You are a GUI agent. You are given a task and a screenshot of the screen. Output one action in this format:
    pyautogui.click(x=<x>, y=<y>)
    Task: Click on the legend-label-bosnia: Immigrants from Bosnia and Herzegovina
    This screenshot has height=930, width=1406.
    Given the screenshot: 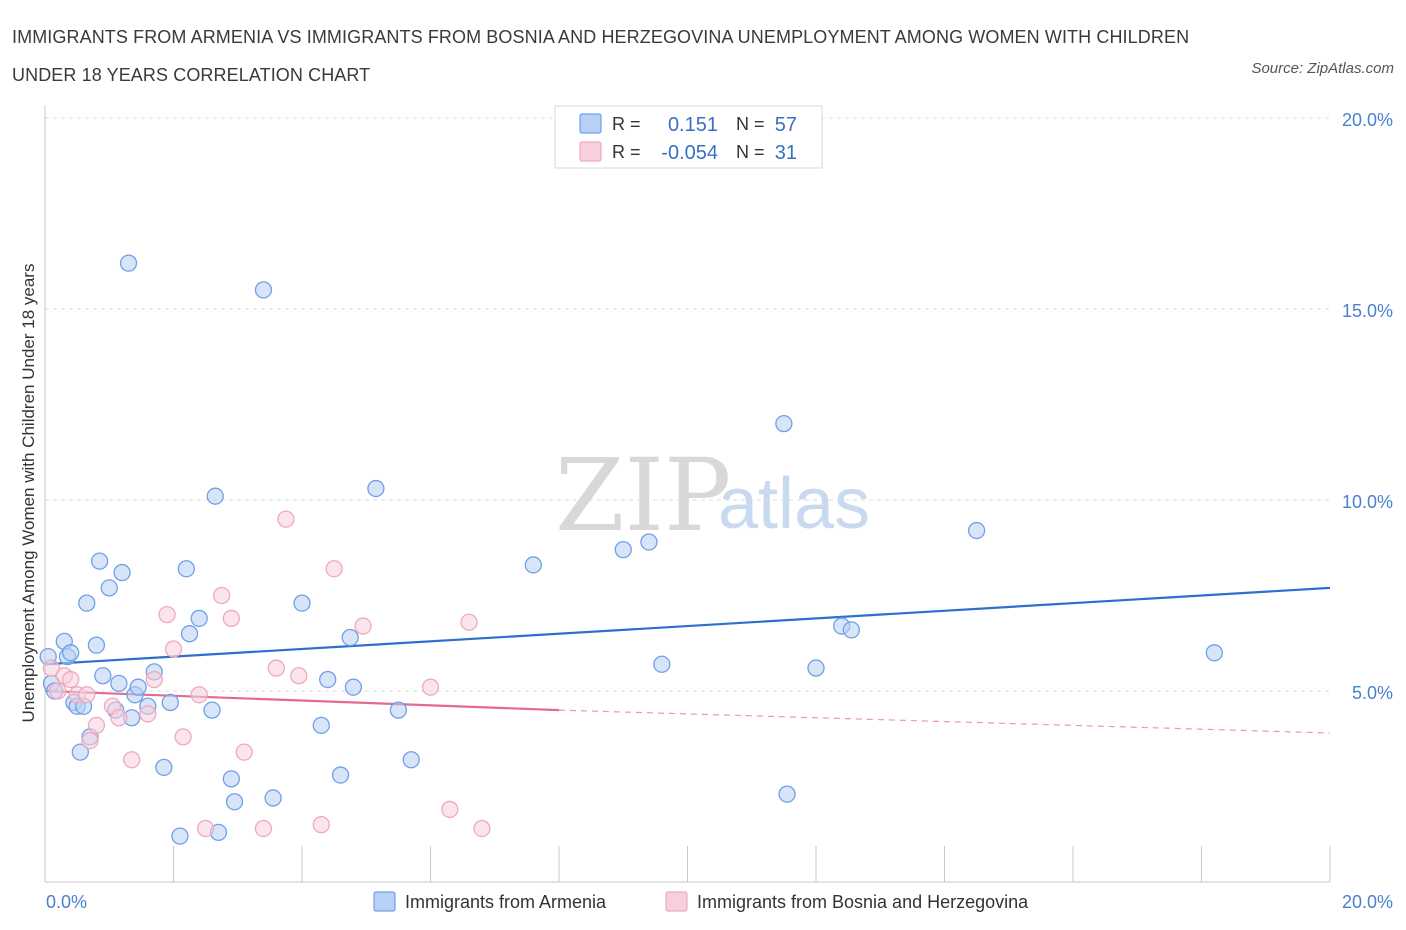 What is the action you would take?
    pyautogui.click(x=863, y=902)
    